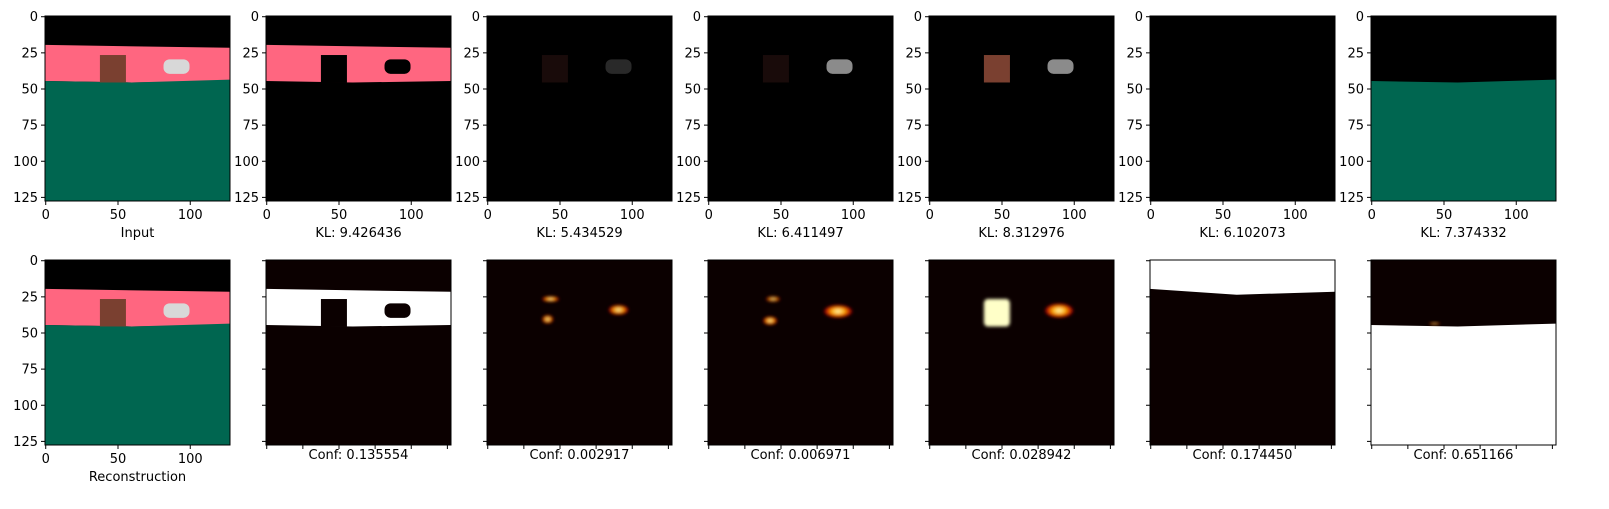 This screenshot has width=1609, height=509. Describe the element at coordinates (333, 313) in the screenshot. I see `cube-hole` at that location.